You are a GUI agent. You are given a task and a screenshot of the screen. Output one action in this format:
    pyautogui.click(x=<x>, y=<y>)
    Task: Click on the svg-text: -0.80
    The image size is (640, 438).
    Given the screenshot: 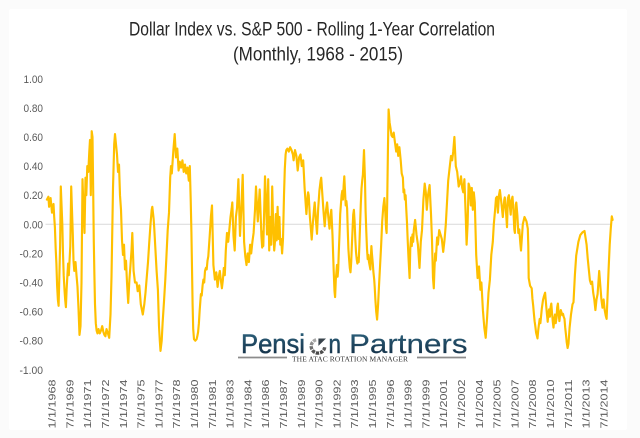 What is the action you would take?
    pyautogui.click(x=32, y=342)
    